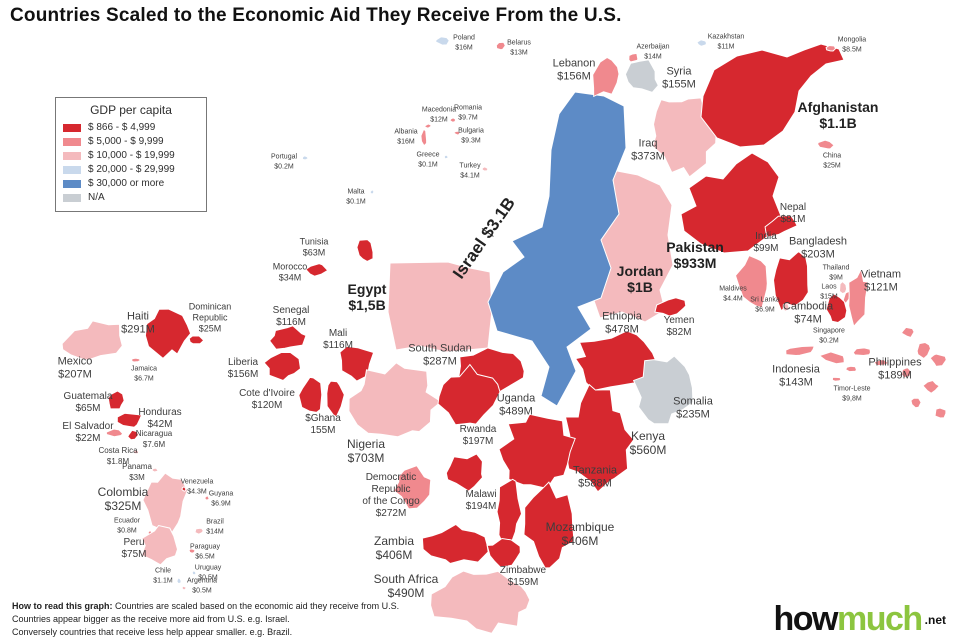  I want to click on country-shape-nigeria, so click(395, 400).